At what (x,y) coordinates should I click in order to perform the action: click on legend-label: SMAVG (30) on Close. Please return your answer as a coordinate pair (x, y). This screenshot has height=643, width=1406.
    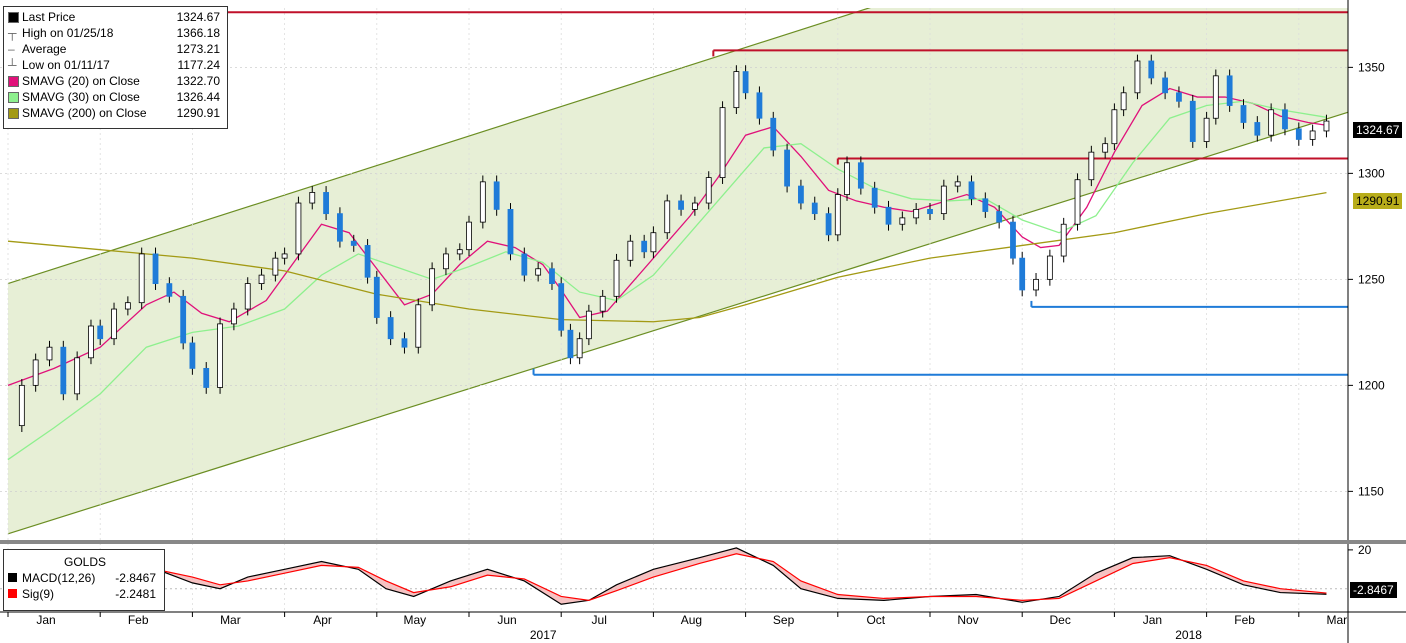
    Looking at the image, I should click on (81, 97).